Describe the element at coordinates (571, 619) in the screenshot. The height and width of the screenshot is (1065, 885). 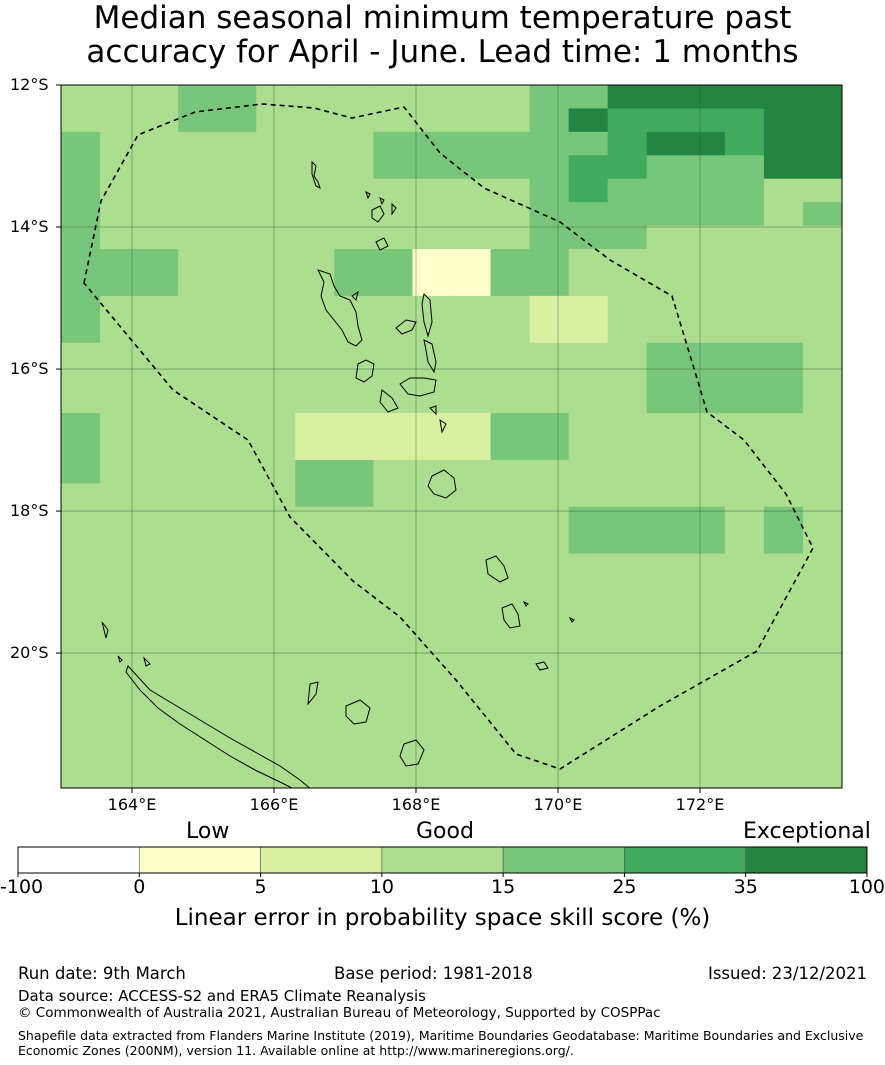
I see `islet-matthew` at that location.